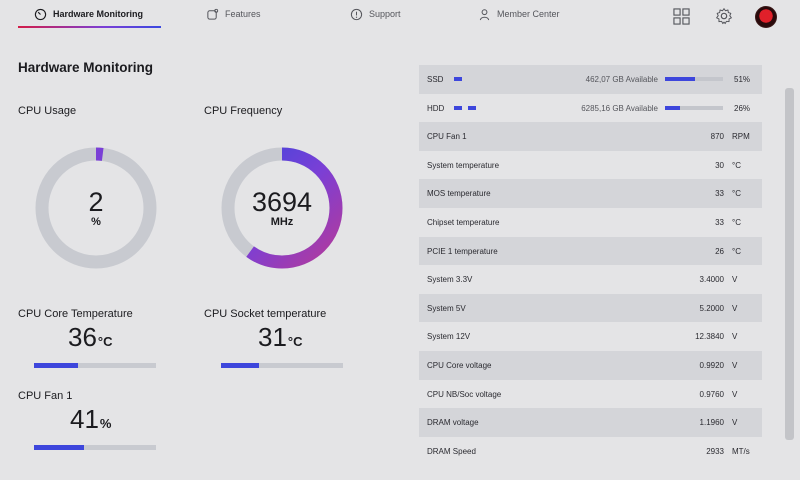 Image resolution: width=800 pixels, height=480 pixels. Describe the element at coordinates (590, 394) in the screenshot. I see `sensor-row: CPU NB/Soc voltage 0.9760 V` at that location.